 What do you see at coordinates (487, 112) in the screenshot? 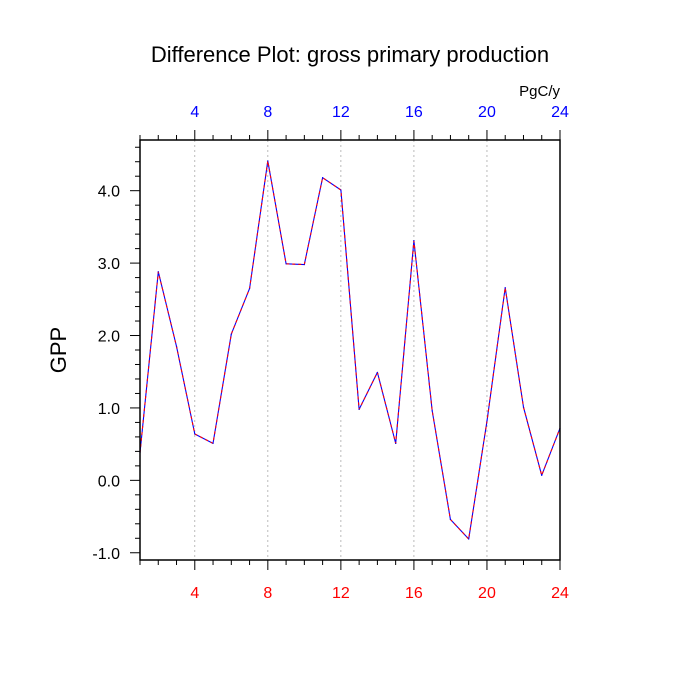
I see `x-tick-label-top: 20` at bounding box center [487, 112].